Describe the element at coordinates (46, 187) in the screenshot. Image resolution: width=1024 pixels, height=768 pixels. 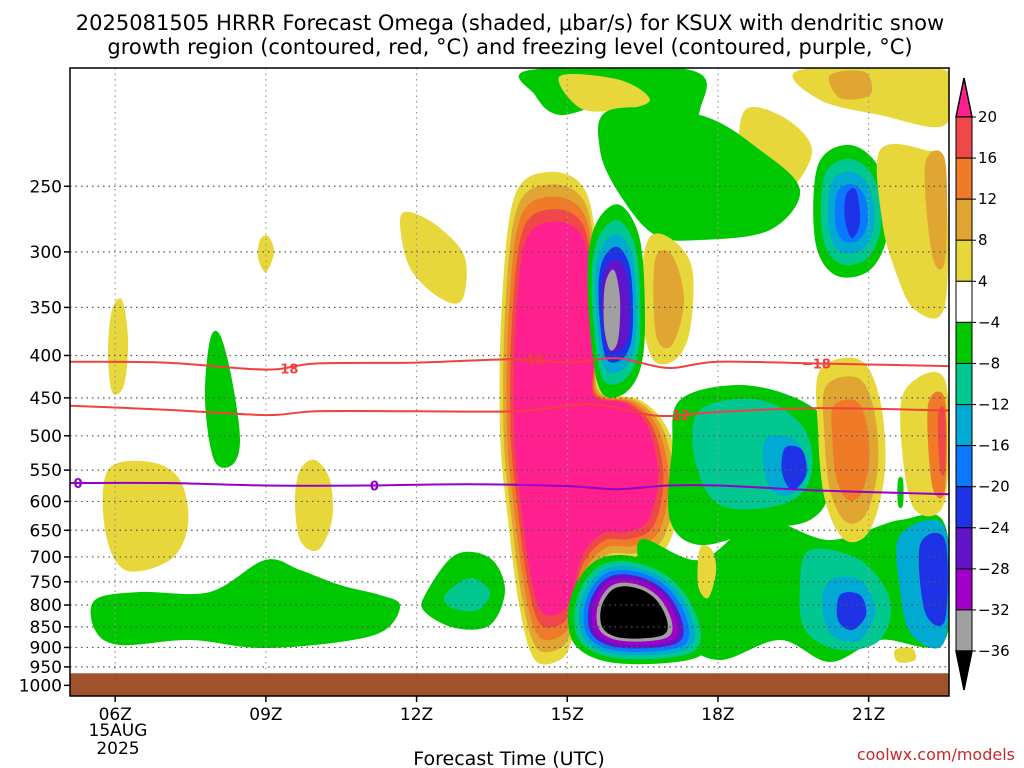
I see `y-tick-label: 250` at that location.